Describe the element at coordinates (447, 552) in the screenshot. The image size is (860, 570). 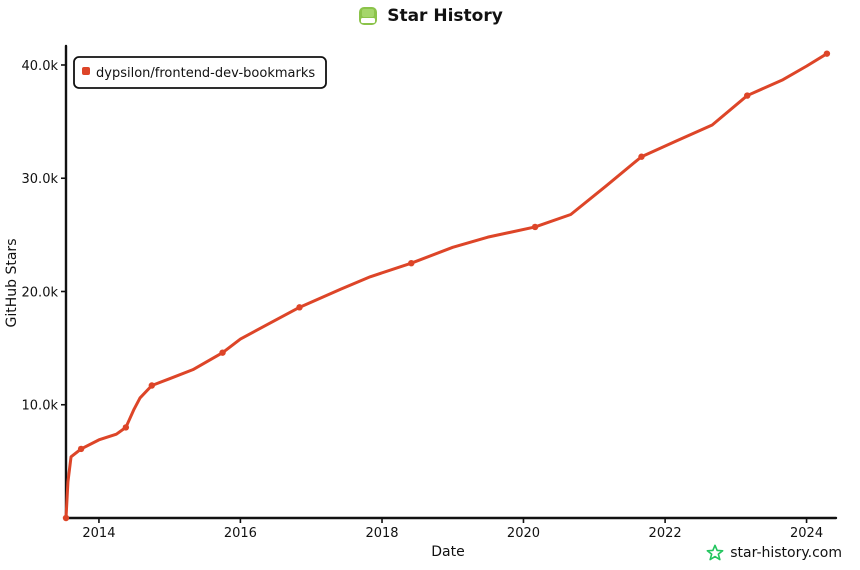
I see `x-axis-title: Date` at that location.